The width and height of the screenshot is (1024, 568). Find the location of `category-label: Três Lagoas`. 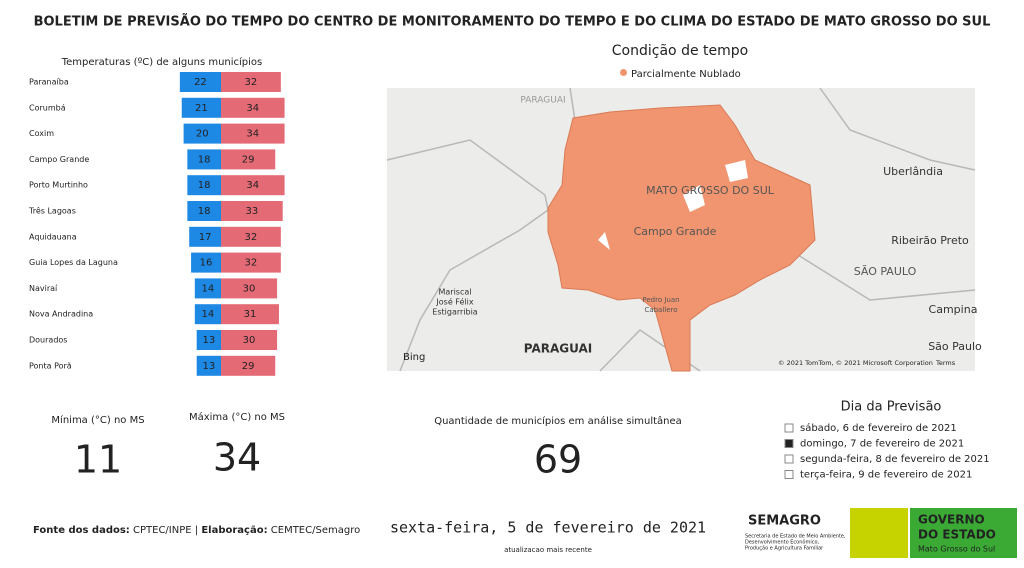

category-label: Três Lagoas is located at coordinates (52, 211).